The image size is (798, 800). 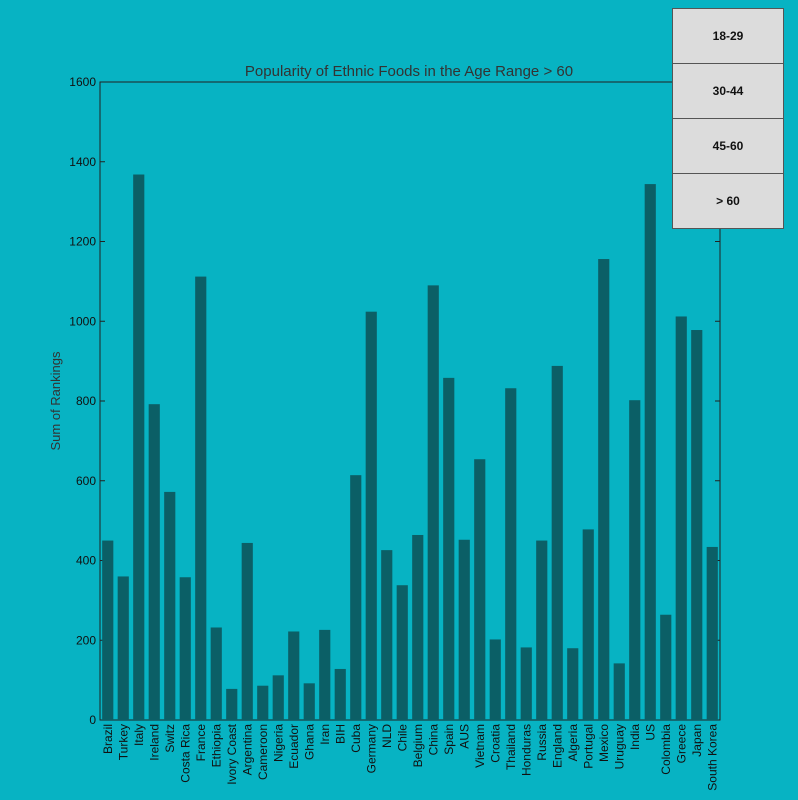 What do you see at coordinates (464, 629) in the screenshot?
I see `bar-aus` at bounding box center [464, 629].